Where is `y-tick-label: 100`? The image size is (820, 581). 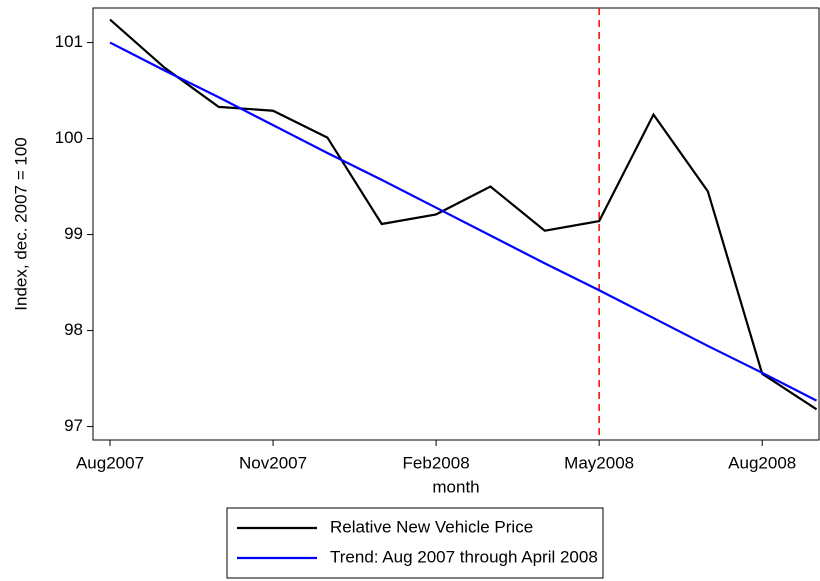
y-tick-label: 100 is located at coordinates (69, 137).